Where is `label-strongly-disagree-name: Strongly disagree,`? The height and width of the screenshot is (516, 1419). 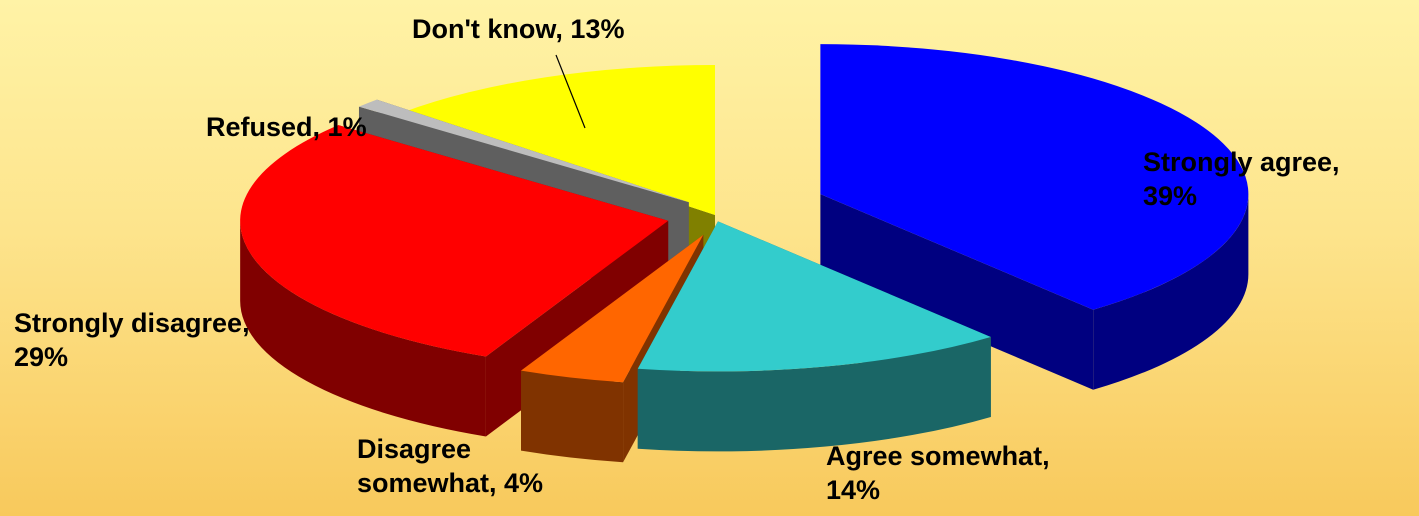 label-strongly-disagree-name: Strongly disagree, is located at coordinates (132, 323).